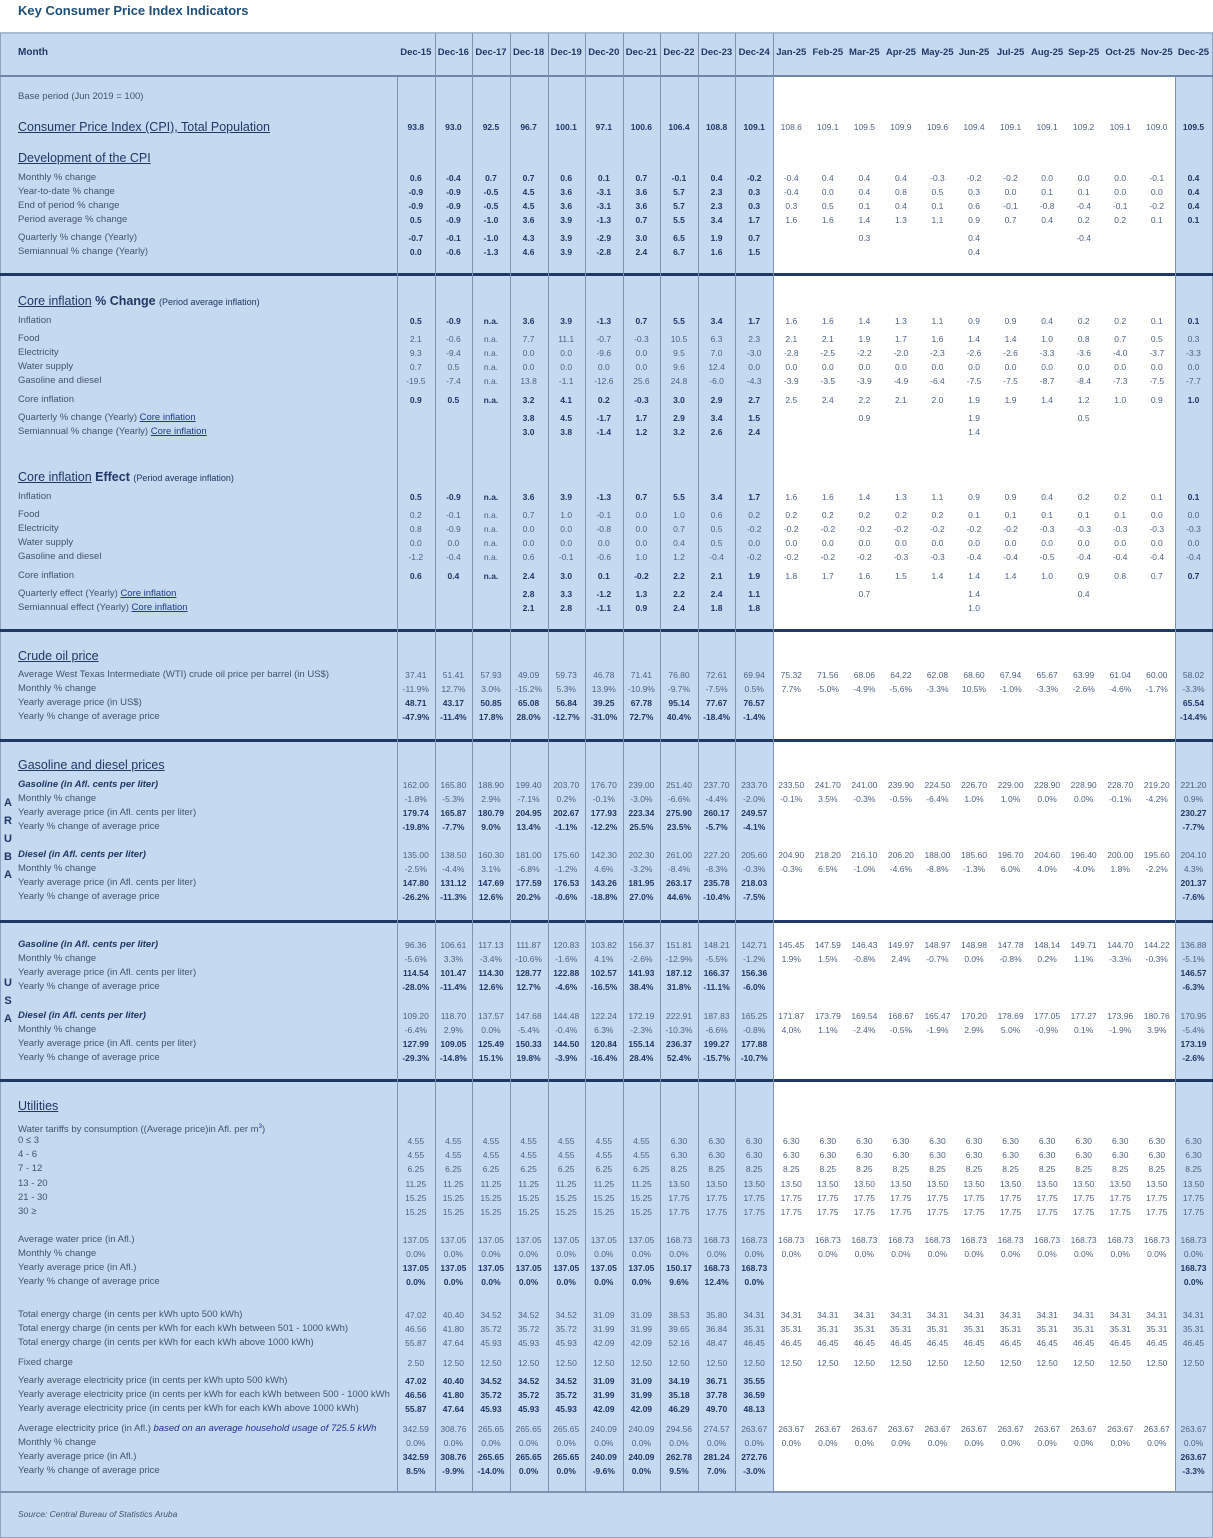 Image resolution: width=1213 pixels, height=1538 pixels. I want to click on value-cell: 11.25, so click(416, 1184).